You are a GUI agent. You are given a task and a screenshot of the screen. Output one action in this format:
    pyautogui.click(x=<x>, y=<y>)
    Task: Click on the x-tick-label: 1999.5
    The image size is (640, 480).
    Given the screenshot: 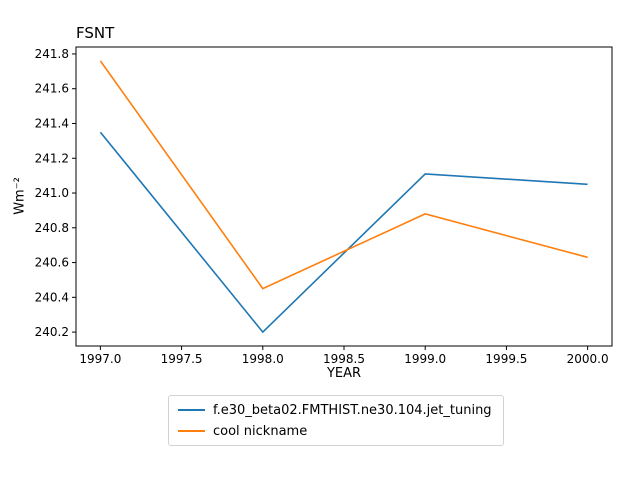 What is the action you would take?
    pyautogui.click(x=506, y=359)
    